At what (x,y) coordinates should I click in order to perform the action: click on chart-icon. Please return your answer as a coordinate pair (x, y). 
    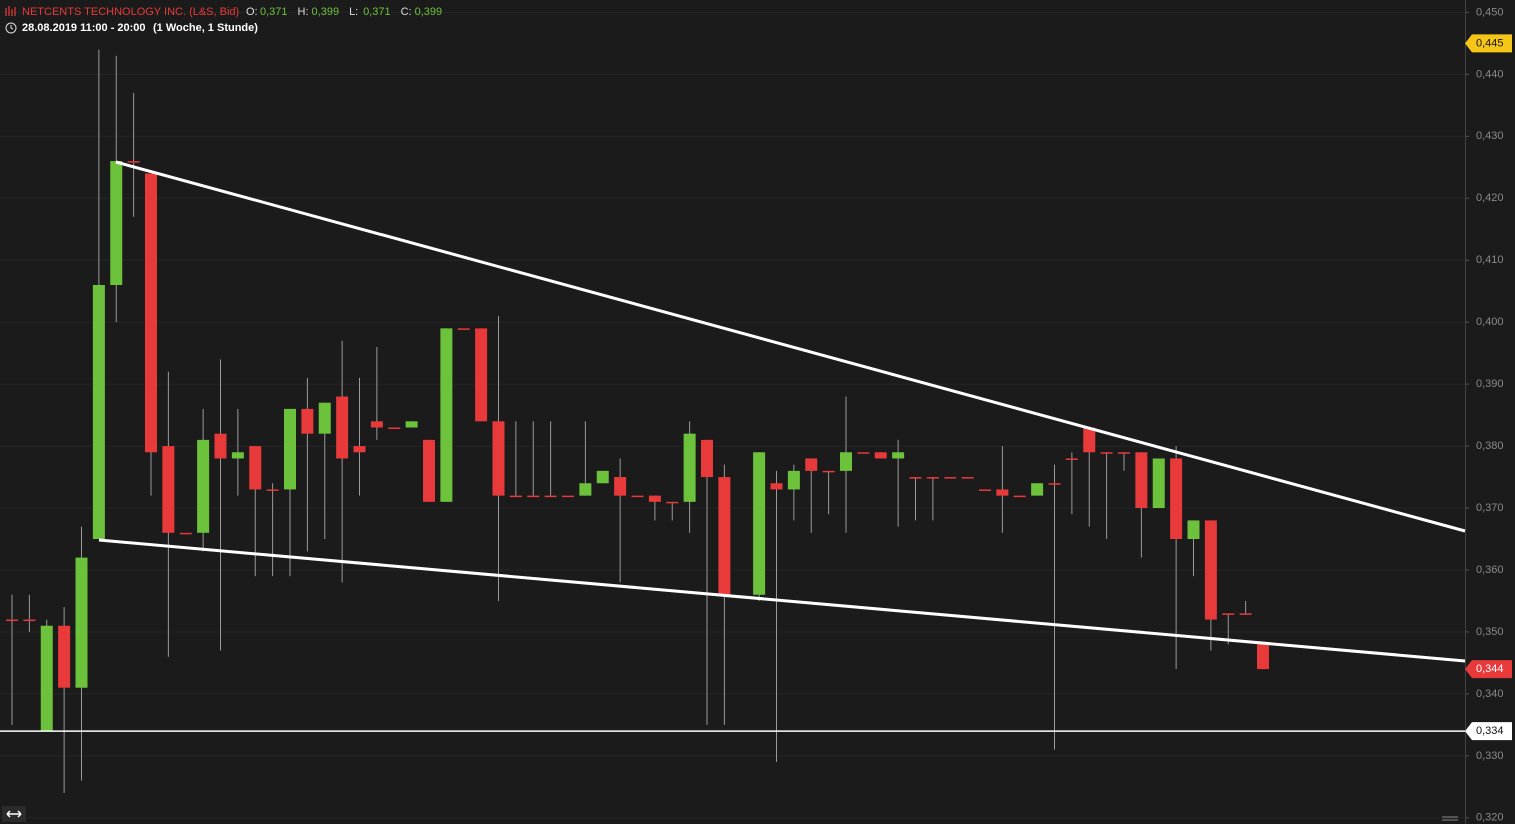
    Looking at the image, I should click on (10, 11).